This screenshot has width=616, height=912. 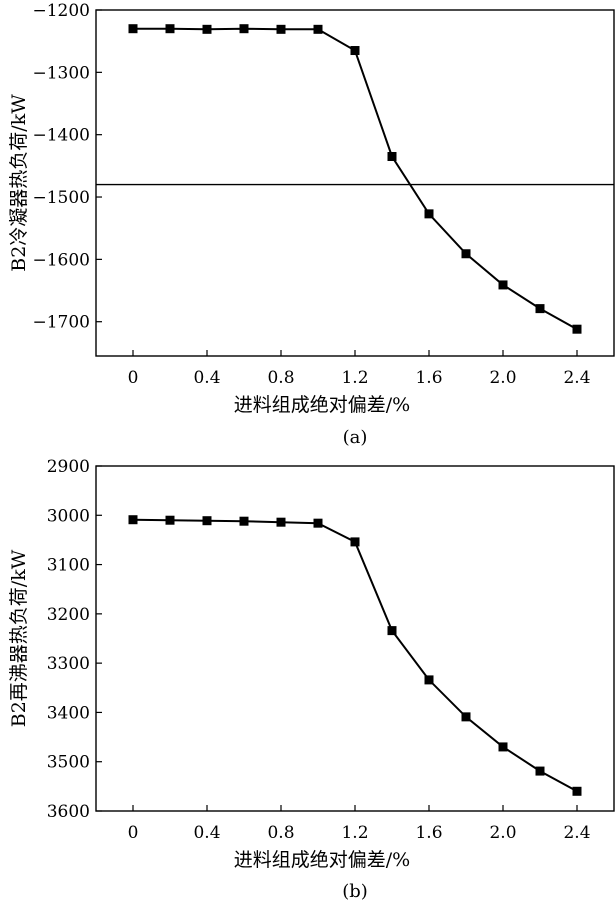 I want to click on y-tick-label: 3200, so click(x=68, y=615).